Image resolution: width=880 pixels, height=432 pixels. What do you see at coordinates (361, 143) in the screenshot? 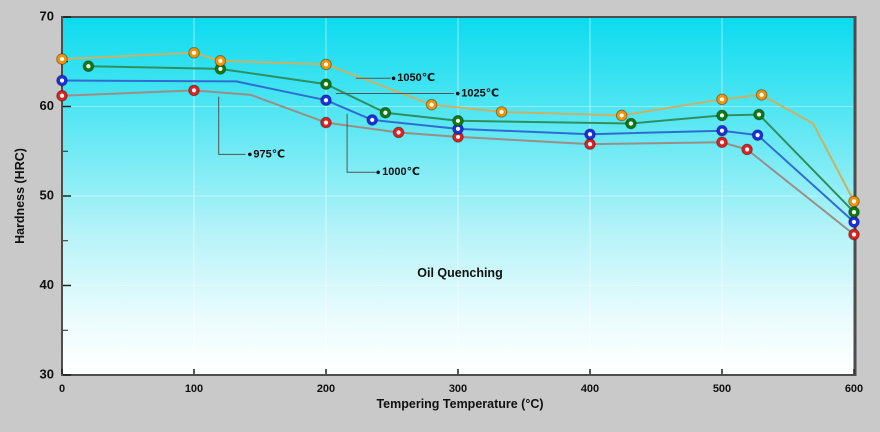
I see `annotation-leader-line` at bounding box center [361, 143].